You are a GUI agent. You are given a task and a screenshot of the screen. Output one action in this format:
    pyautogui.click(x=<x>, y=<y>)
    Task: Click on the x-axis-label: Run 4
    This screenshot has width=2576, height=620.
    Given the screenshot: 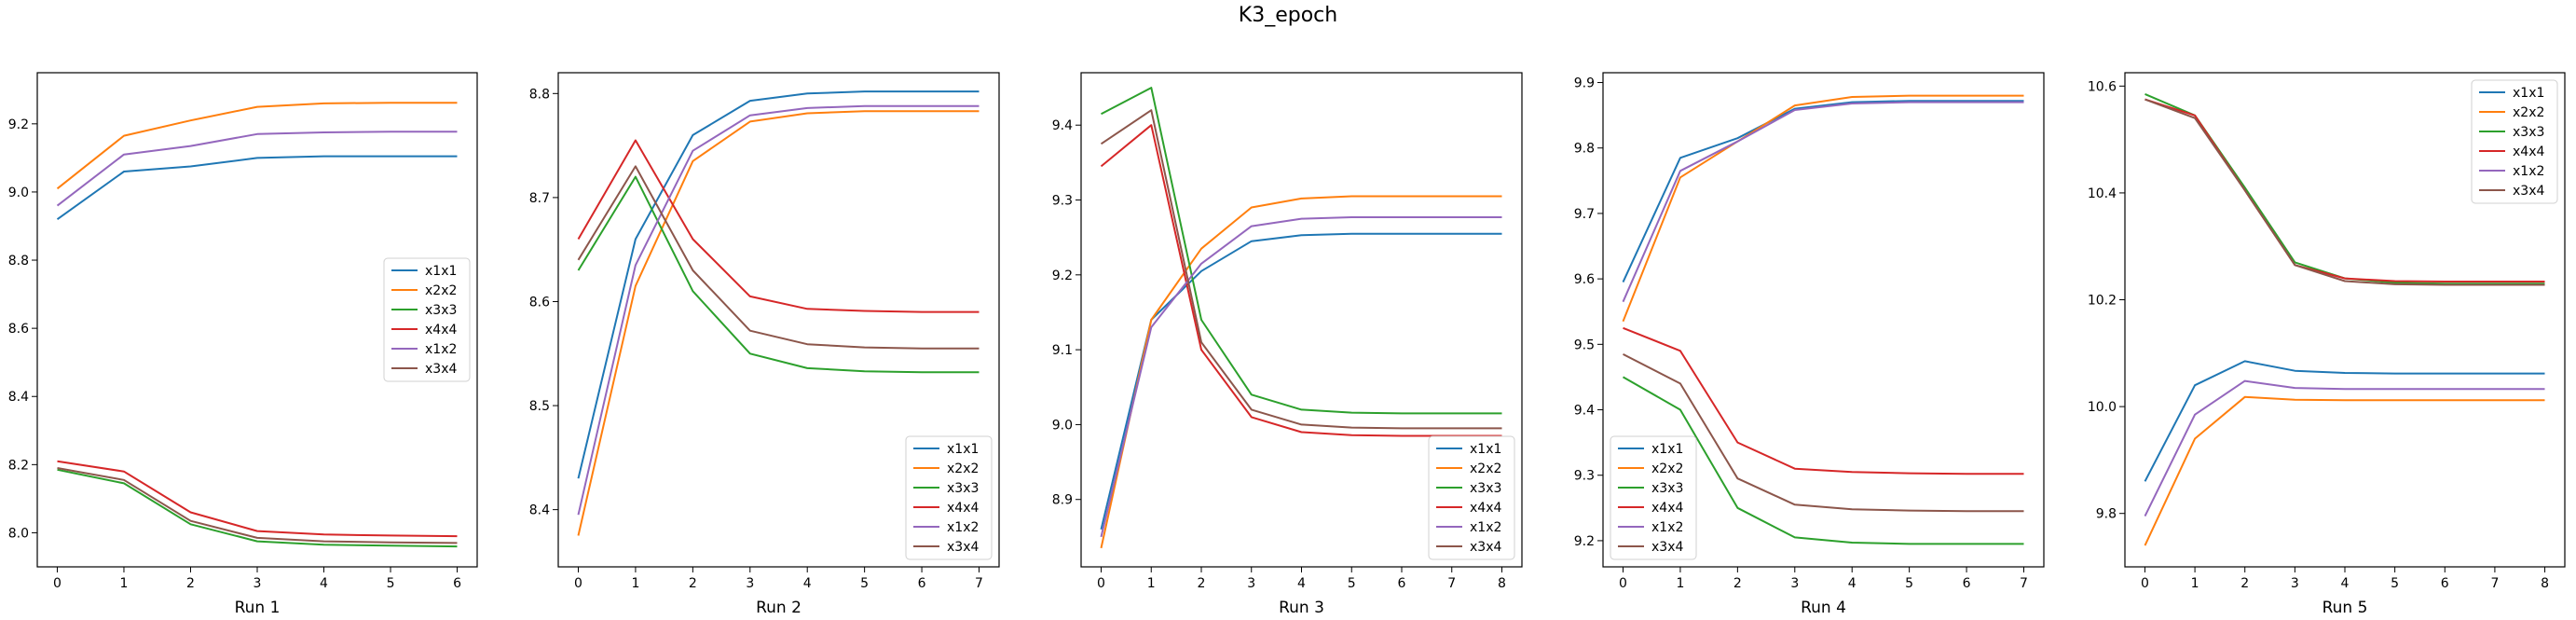 What is the action you would take?
    pyautogui.click(x=1823, y=608)
    